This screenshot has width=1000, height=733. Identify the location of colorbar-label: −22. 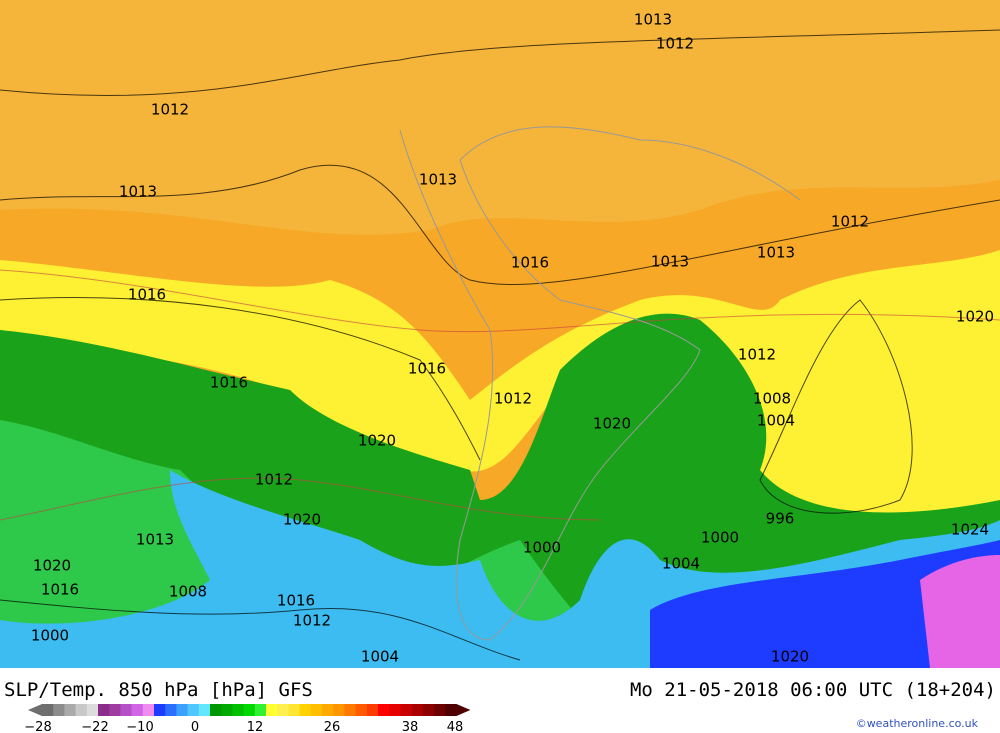
(94, 726).